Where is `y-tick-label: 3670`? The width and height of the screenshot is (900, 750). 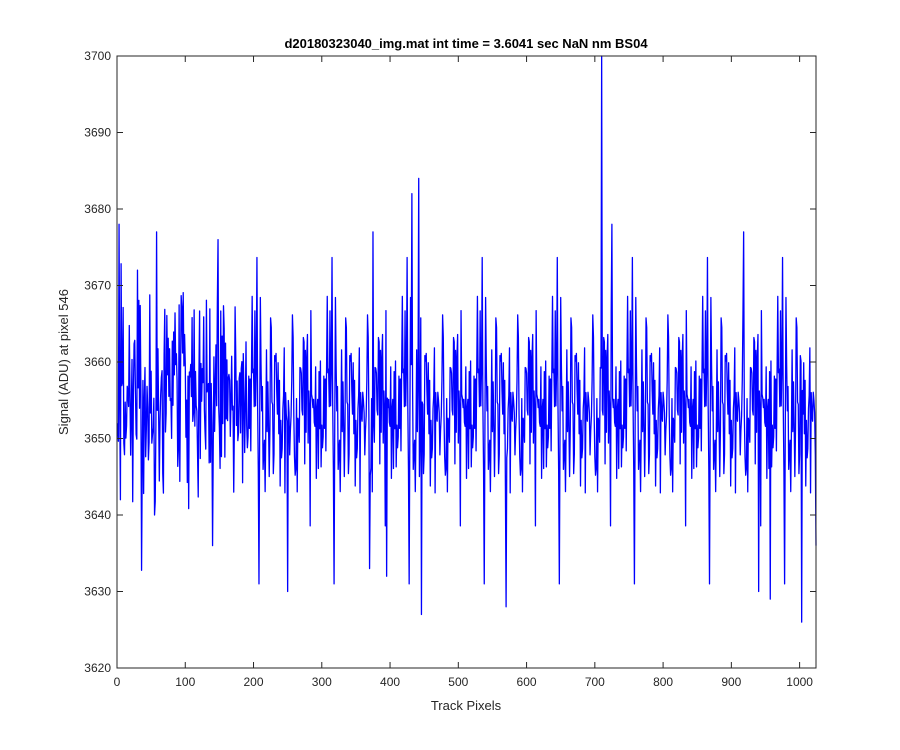 y-tick-label: 3670 is located at coordinates (97, 286).